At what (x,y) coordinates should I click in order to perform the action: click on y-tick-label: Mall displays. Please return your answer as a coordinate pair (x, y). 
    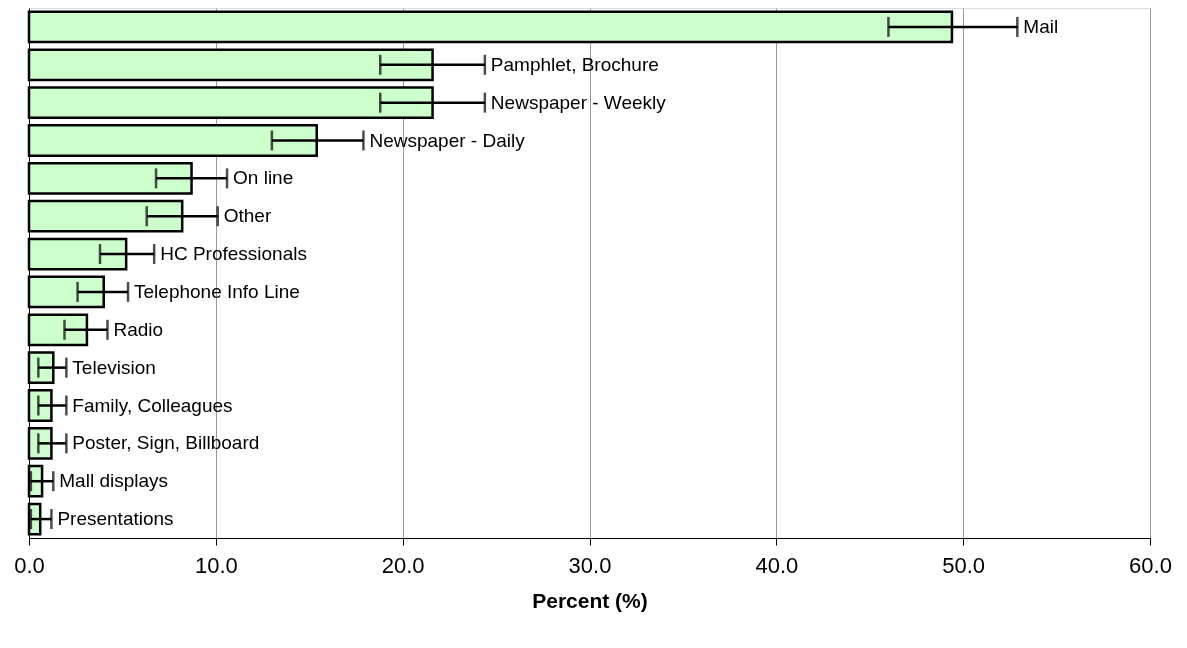
    Looking at the image, I should click on (114, 481).